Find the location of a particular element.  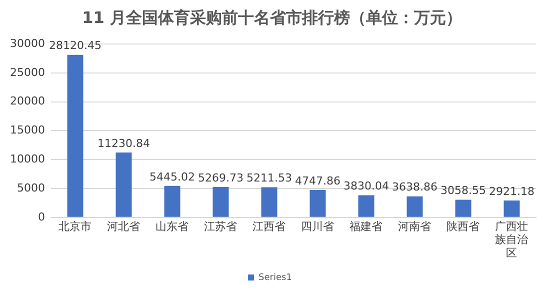

y-tick-label: 0 is located at coordinates (41, 217).